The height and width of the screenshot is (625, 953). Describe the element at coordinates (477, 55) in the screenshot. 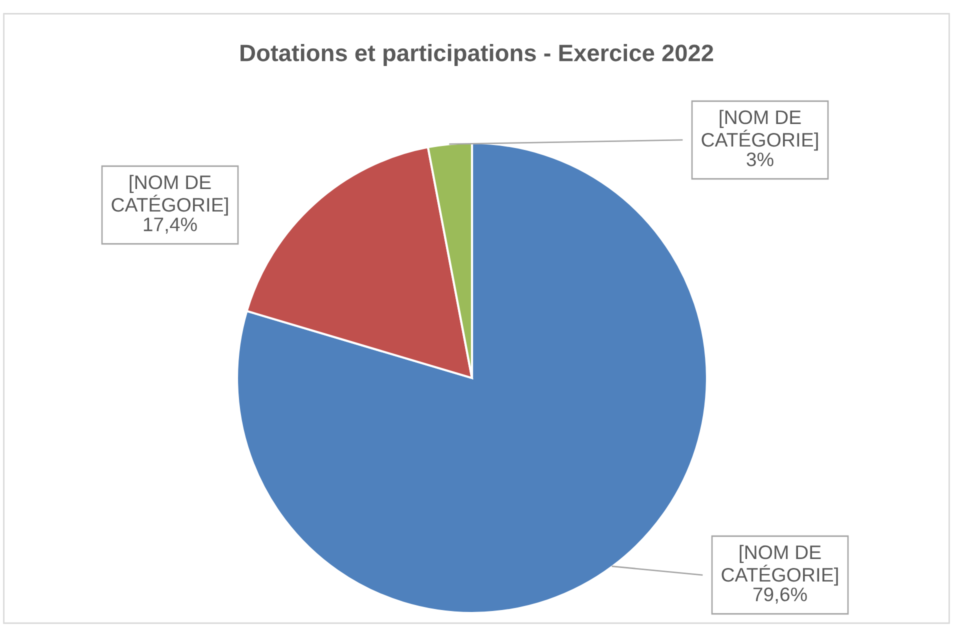

I see `chart-title: Dotations et participations - Exercice 2022` at that location.